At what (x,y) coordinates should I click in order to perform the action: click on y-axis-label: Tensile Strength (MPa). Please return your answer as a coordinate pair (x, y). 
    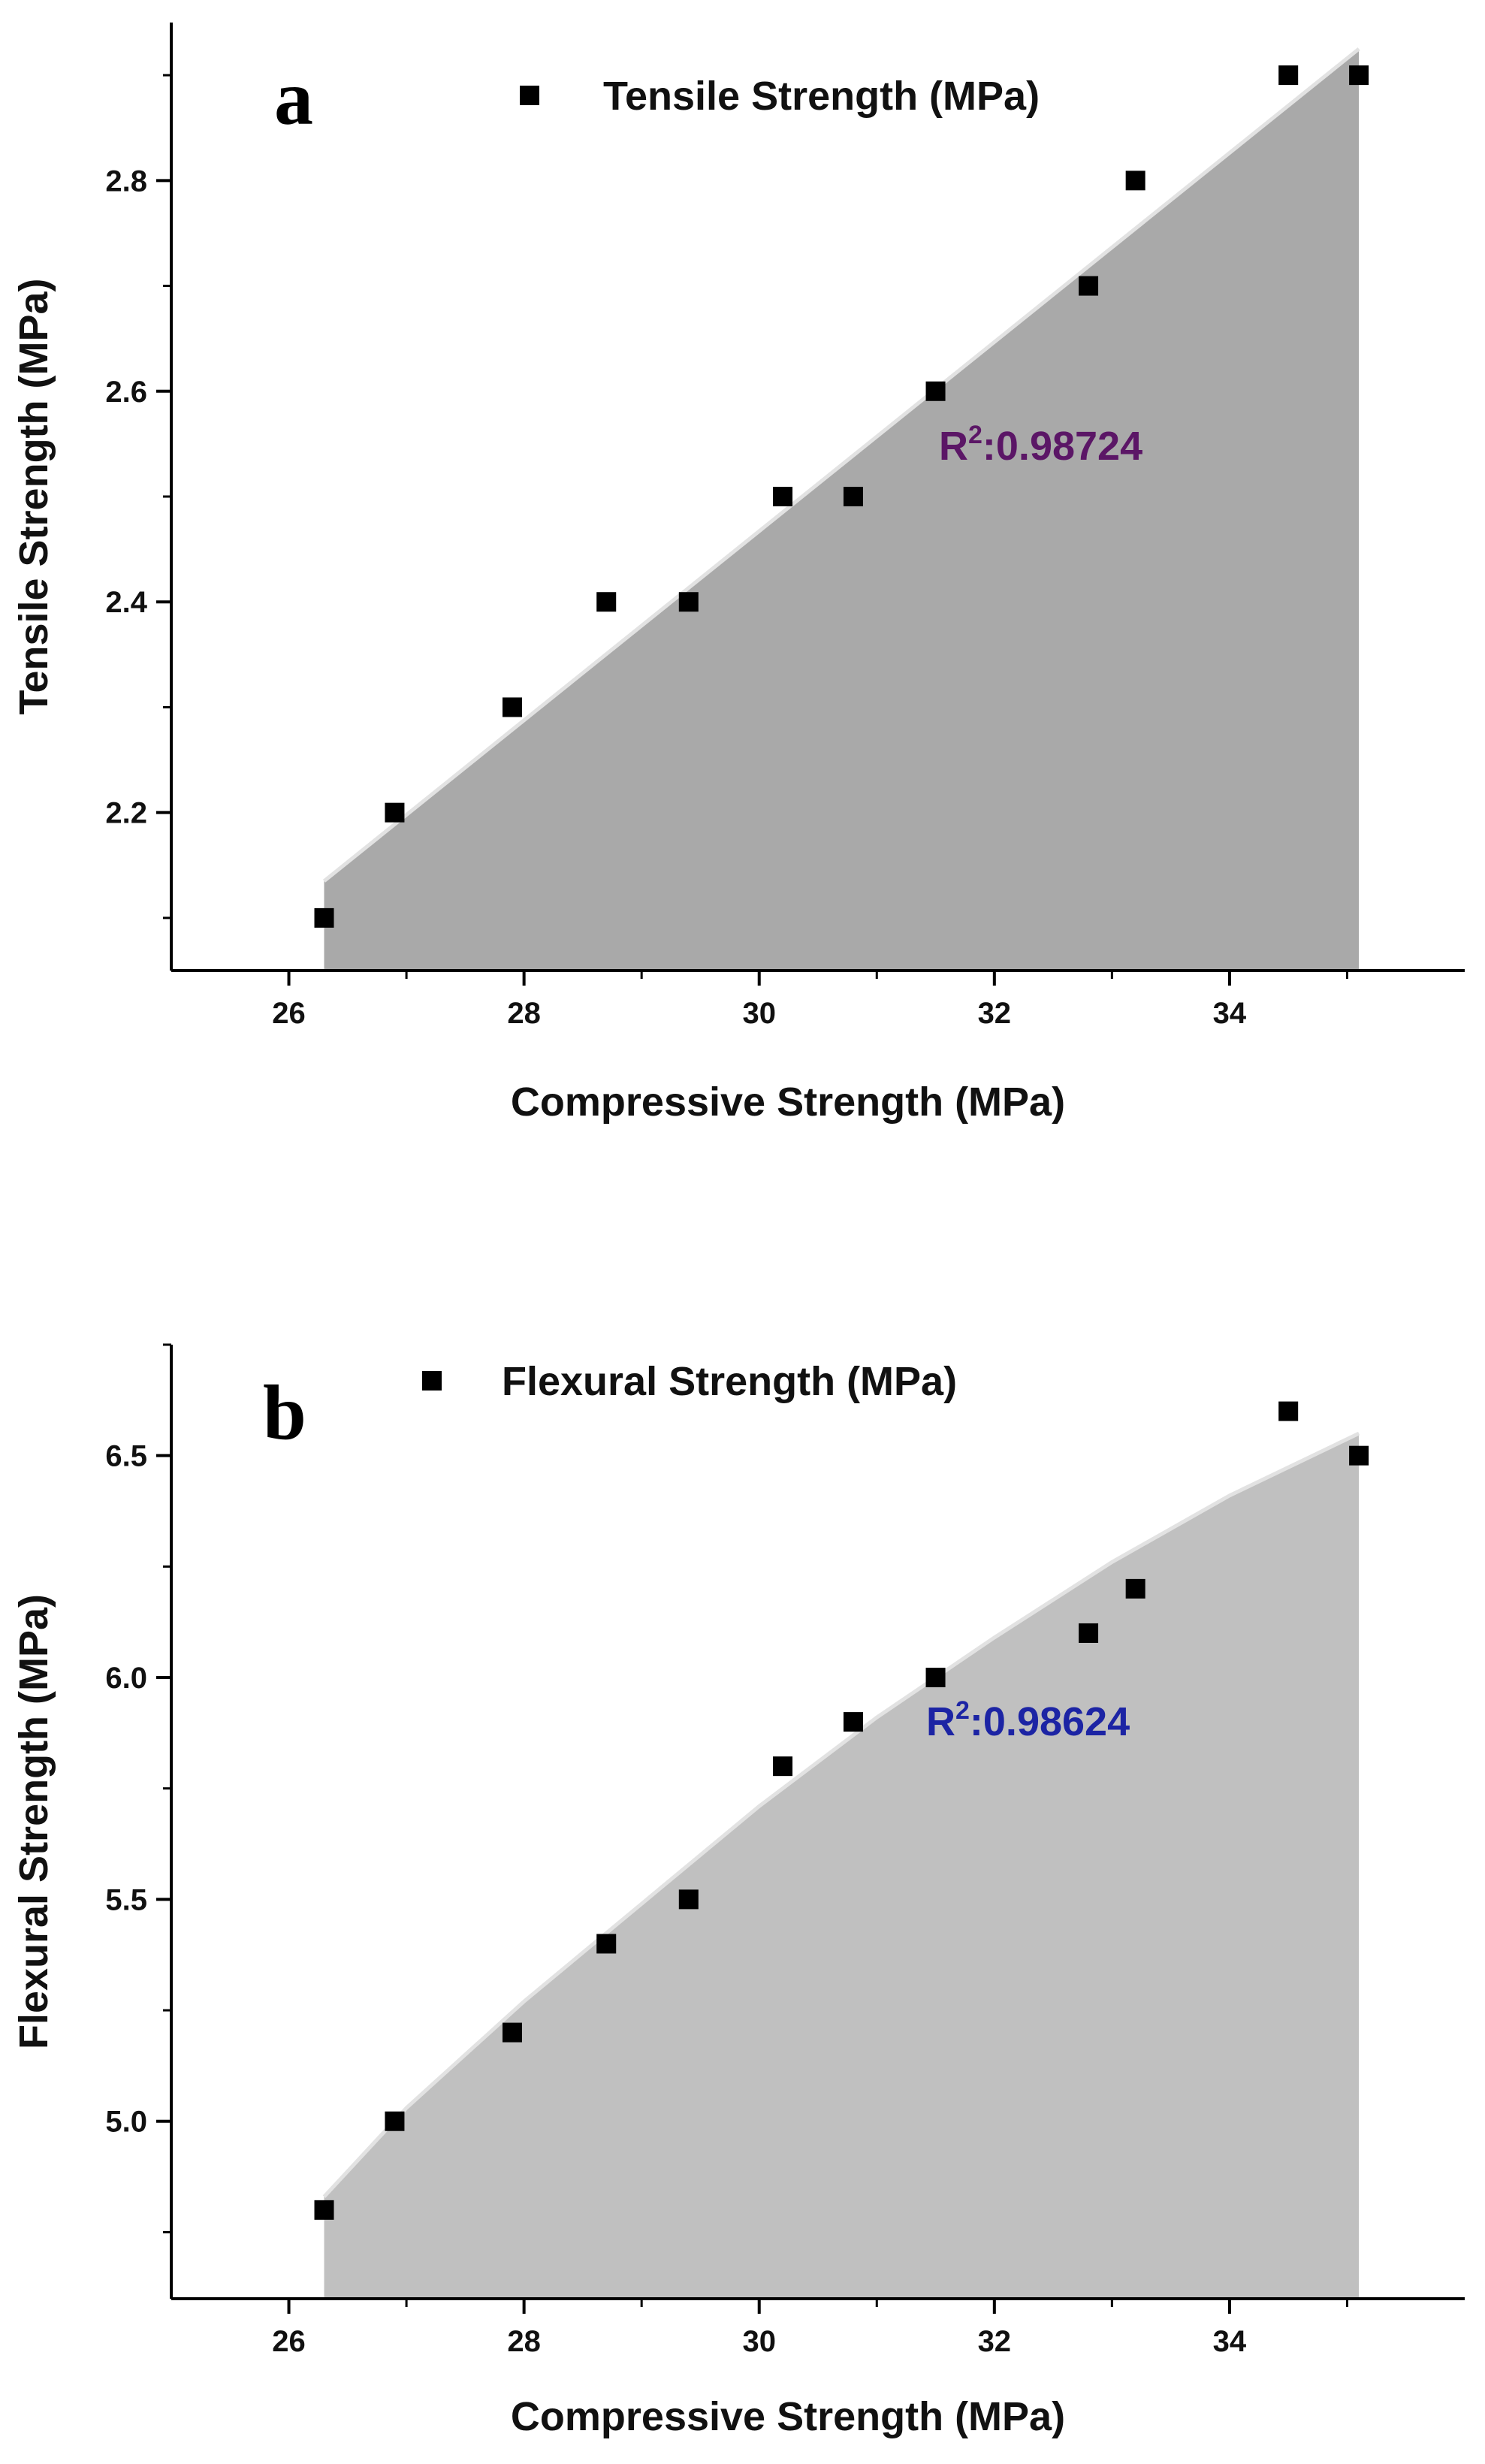
    Looking at the image, I should click on (33, 496).